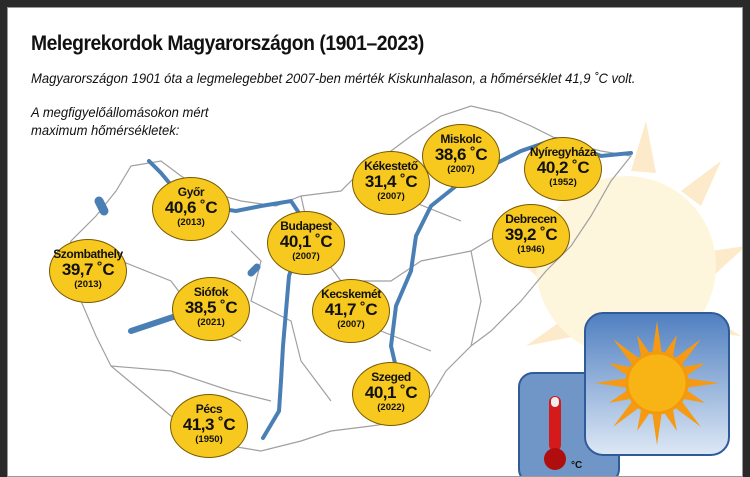 This screenshot has width=750, height=477. What do you see at coordinates (531, 219) in the screenshot?
I see `station-name: Debrecen` at bounding box center [531, 219].